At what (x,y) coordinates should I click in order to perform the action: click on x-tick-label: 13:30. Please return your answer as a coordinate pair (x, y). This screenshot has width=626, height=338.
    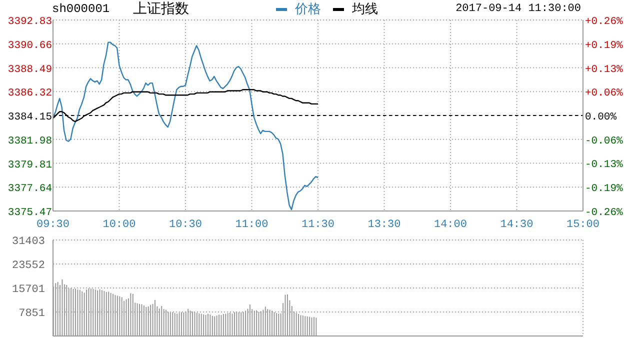
    Looking at the image, I should click on (384, 224).